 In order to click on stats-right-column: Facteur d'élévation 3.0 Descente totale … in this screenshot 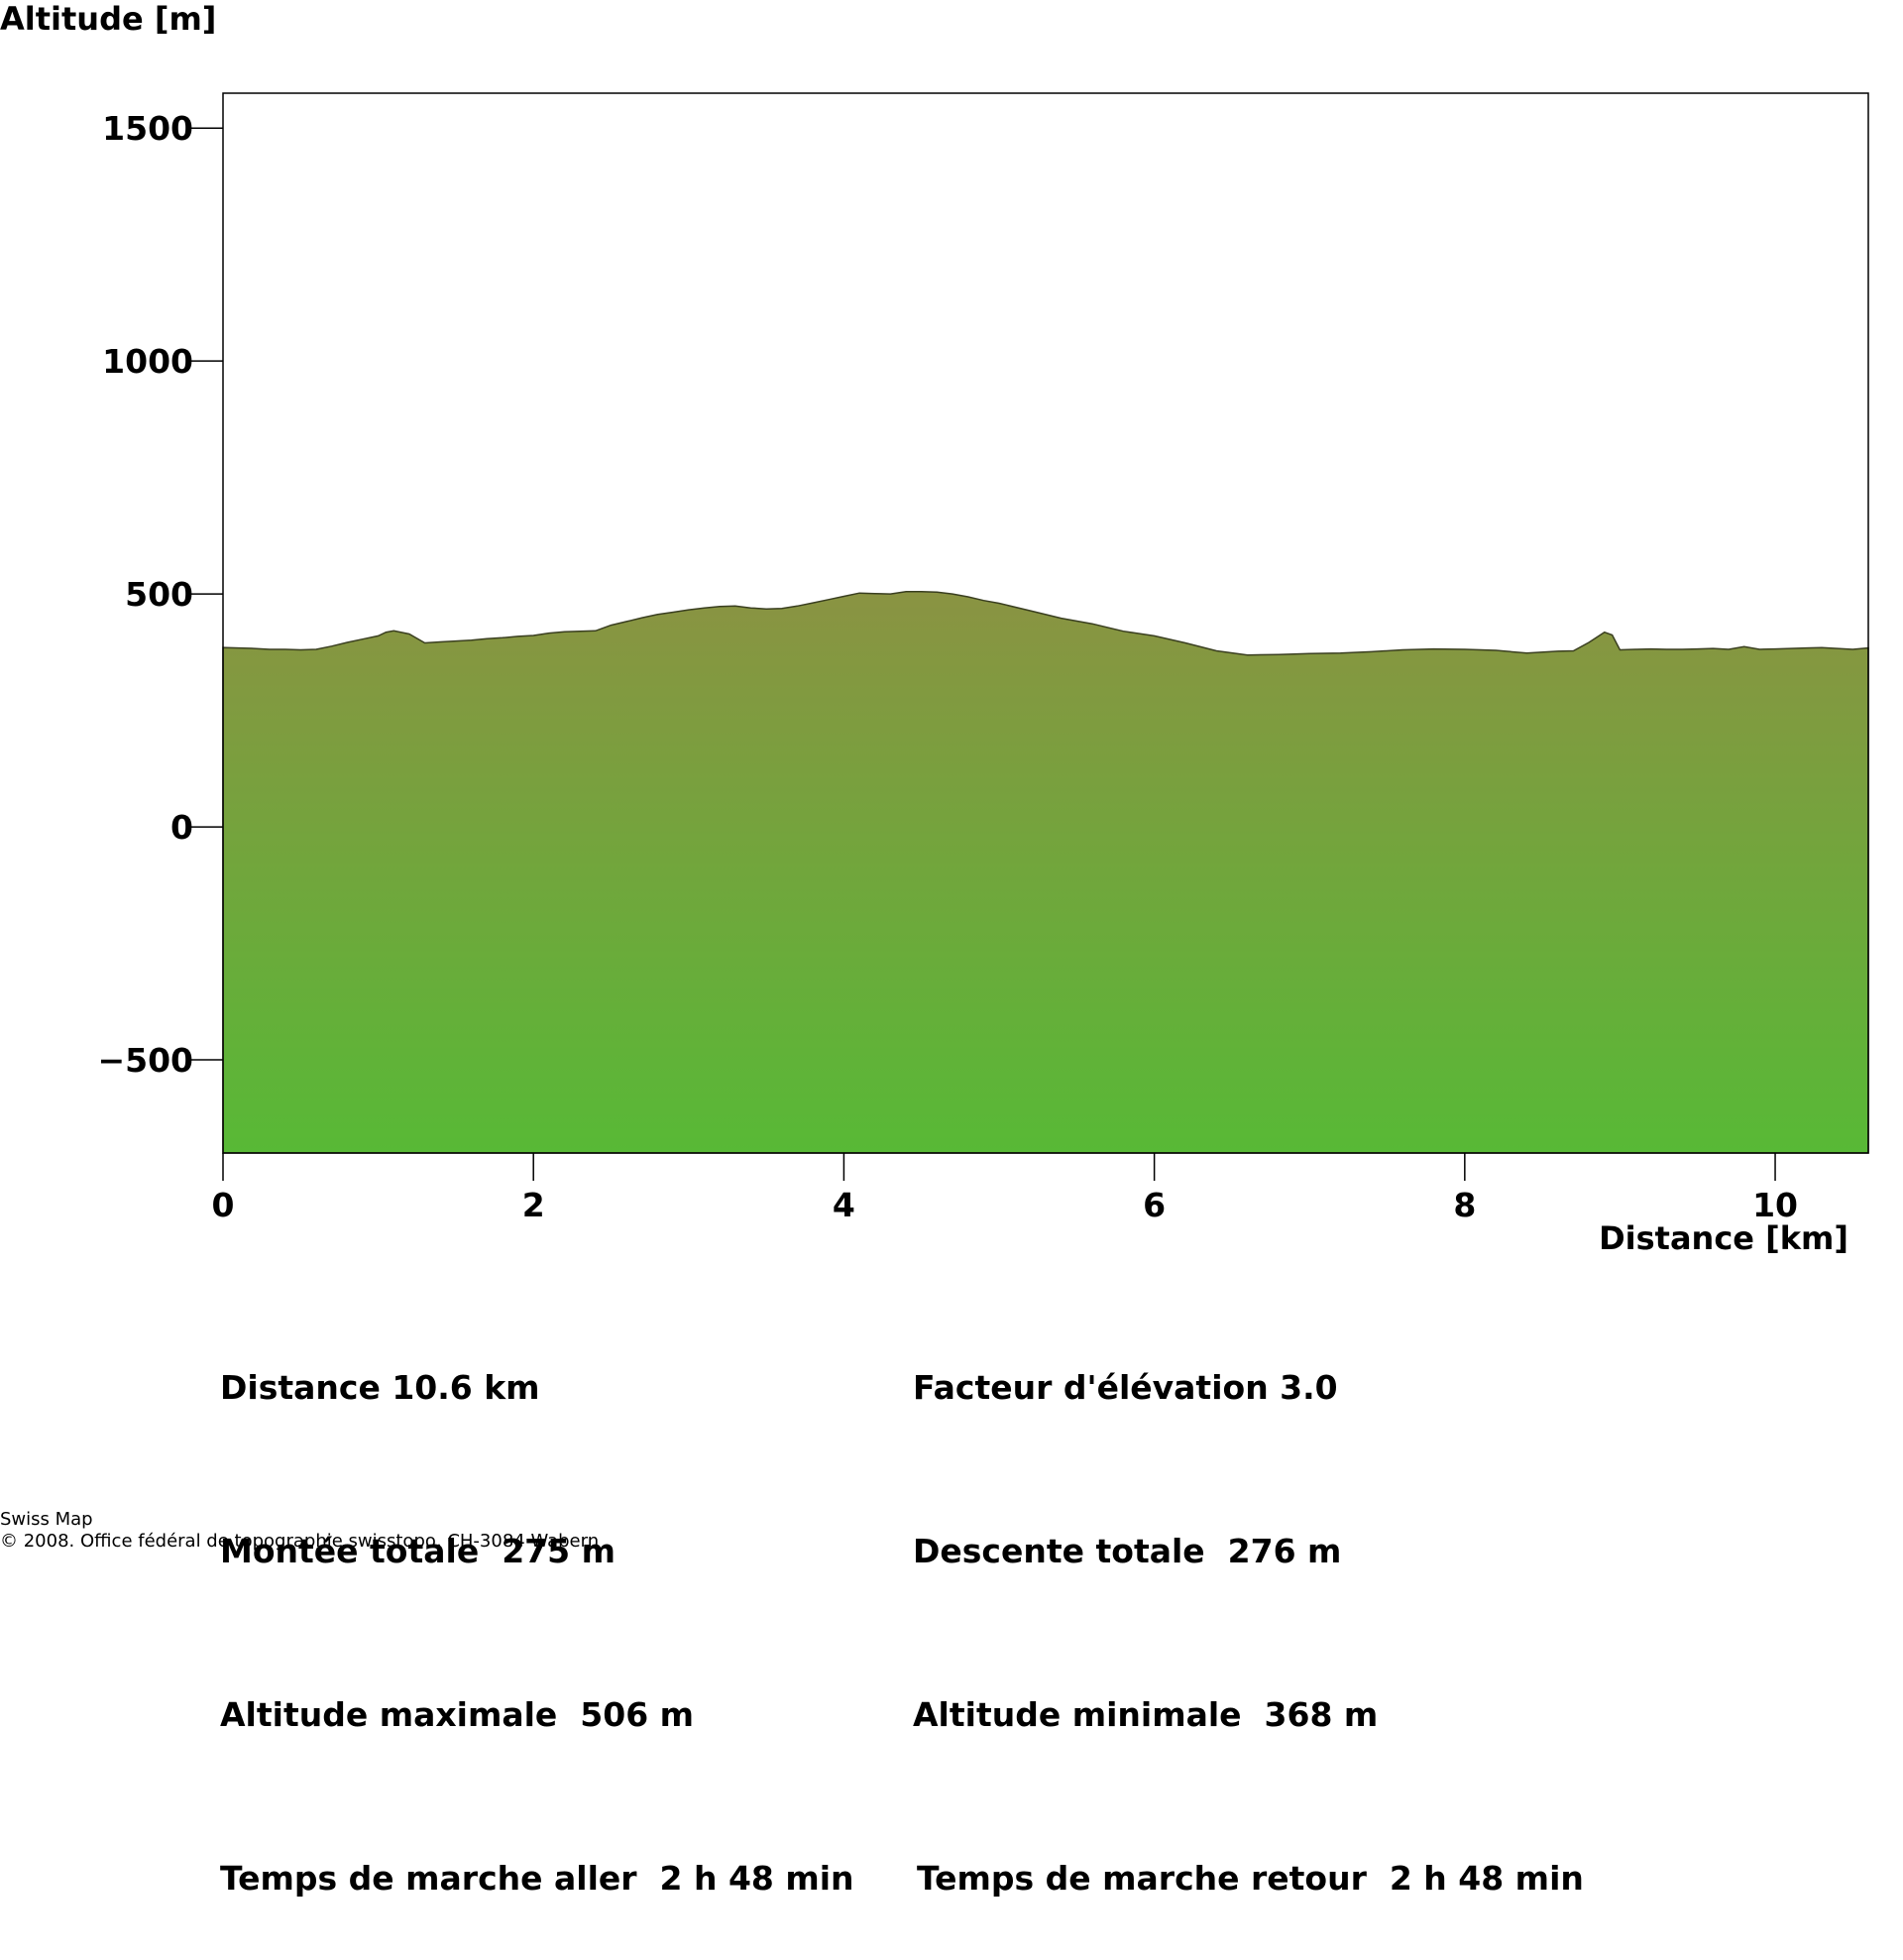, I will do `click(1248, 1605)`.